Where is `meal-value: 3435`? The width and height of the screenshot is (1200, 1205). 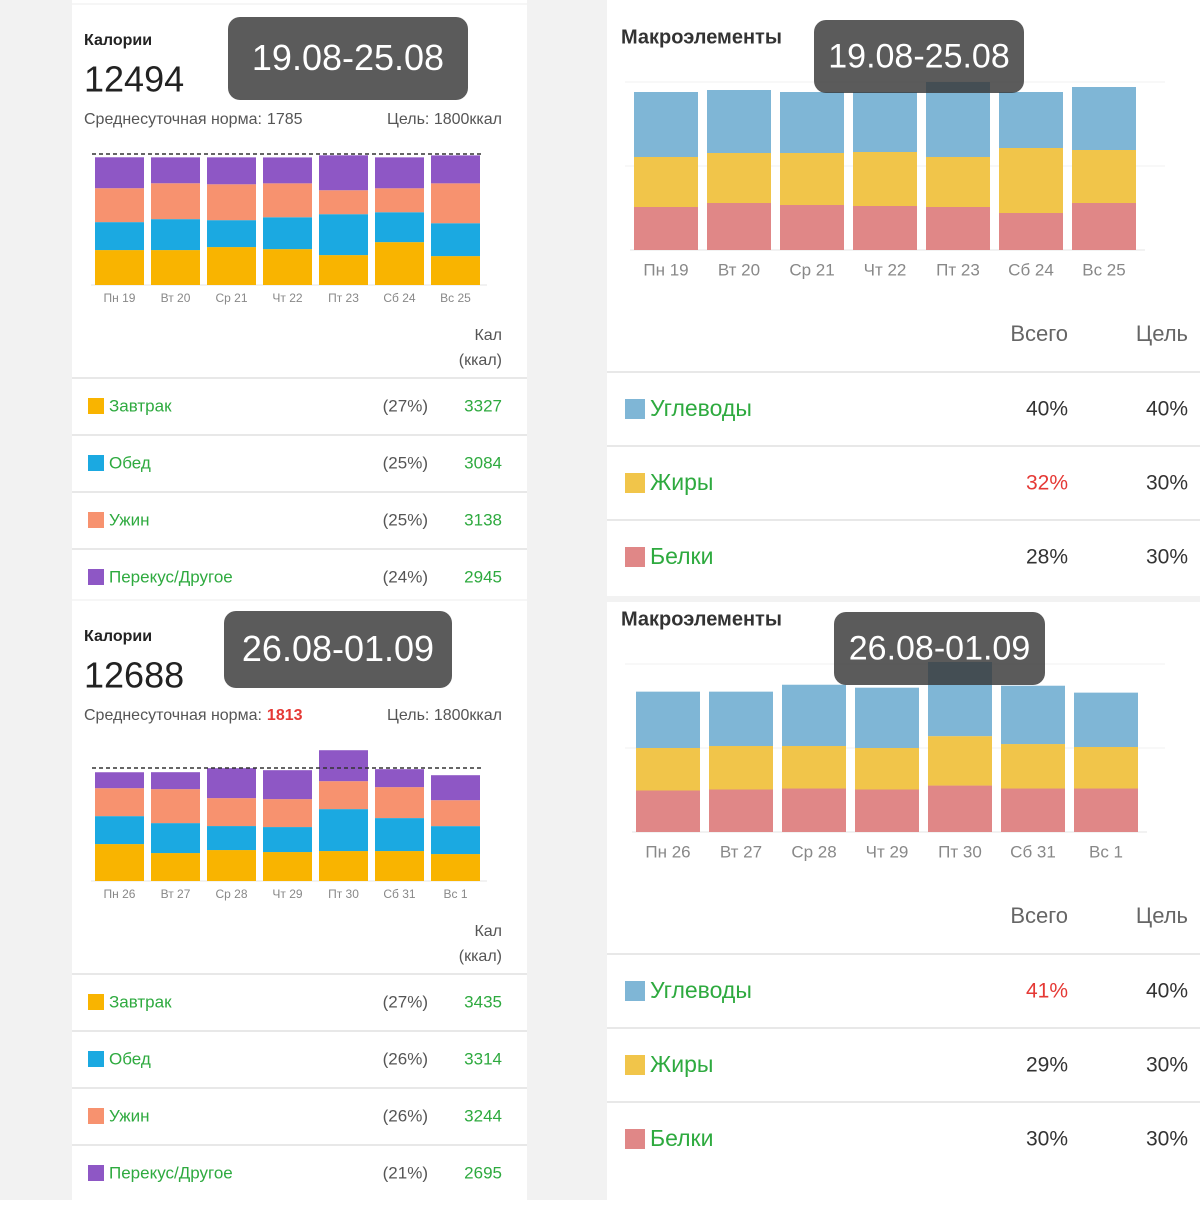 meal-value: 3435 is located at coordinates (483, 1001).